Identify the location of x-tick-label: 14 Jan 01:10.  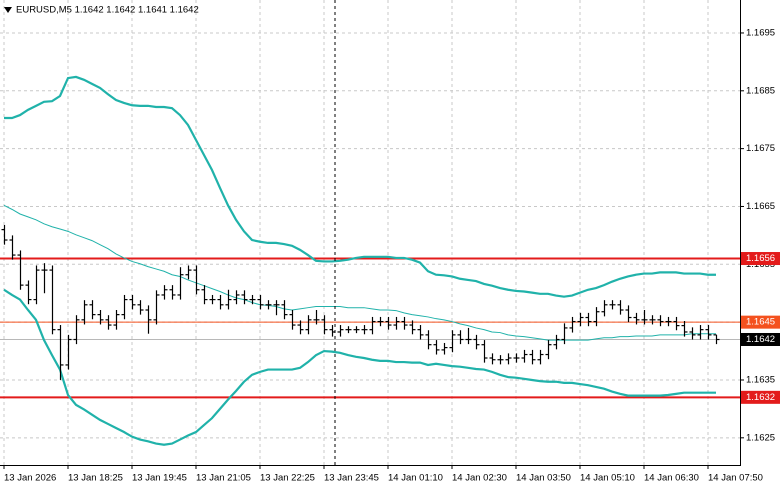
(415, 478).